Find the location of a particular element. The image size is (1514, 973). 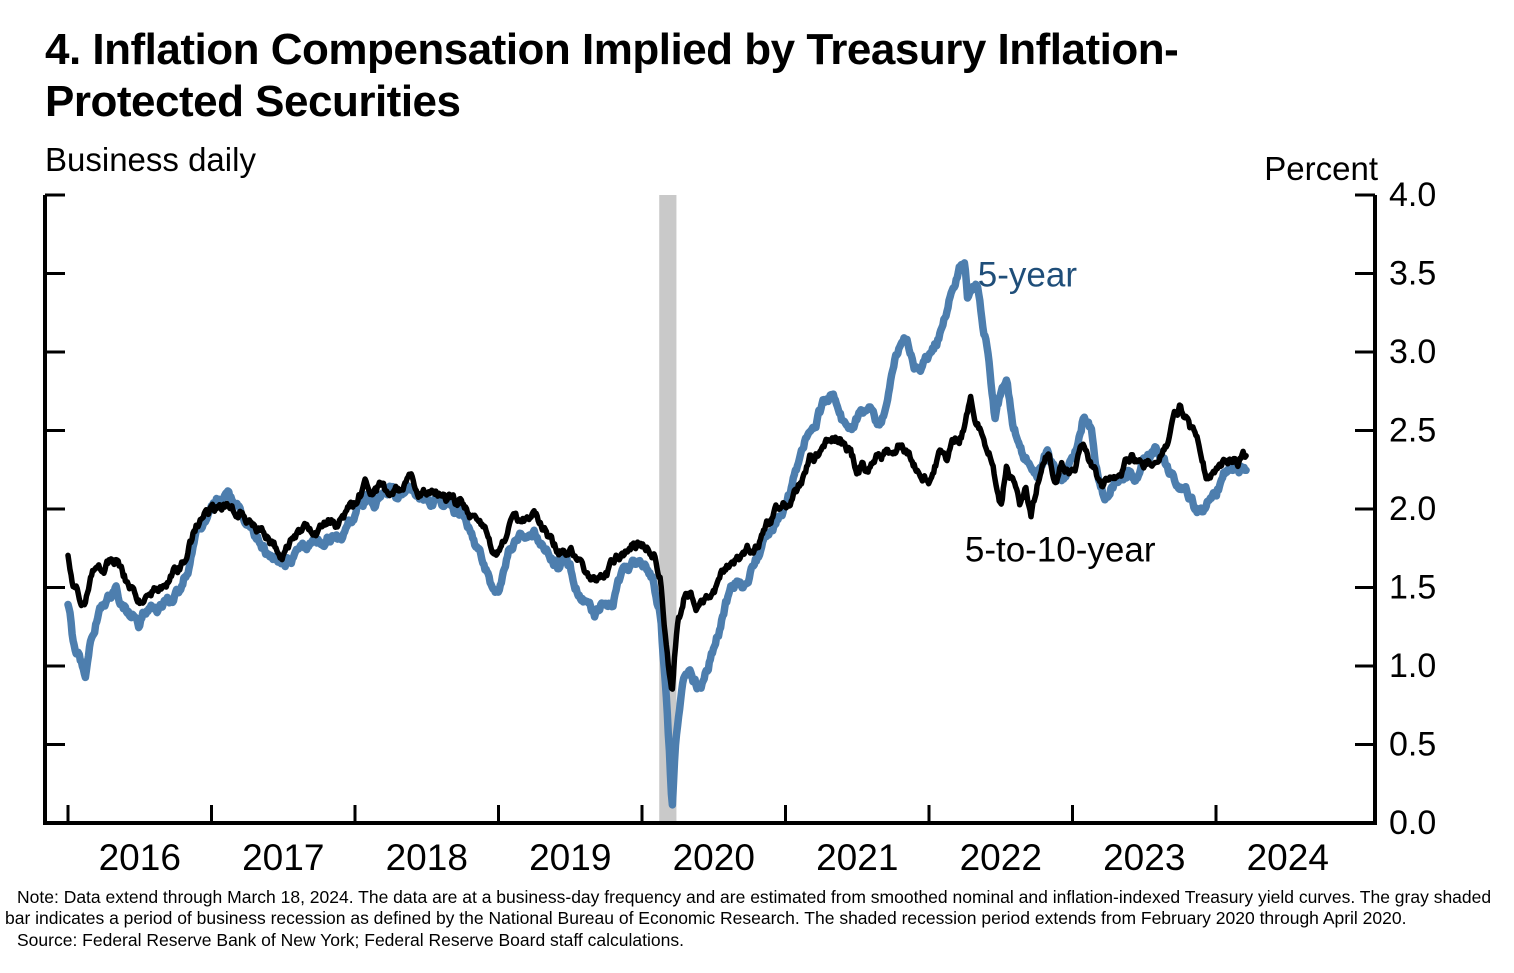

y-axis-label: 1.5 is located at coordinates (1412, 588).